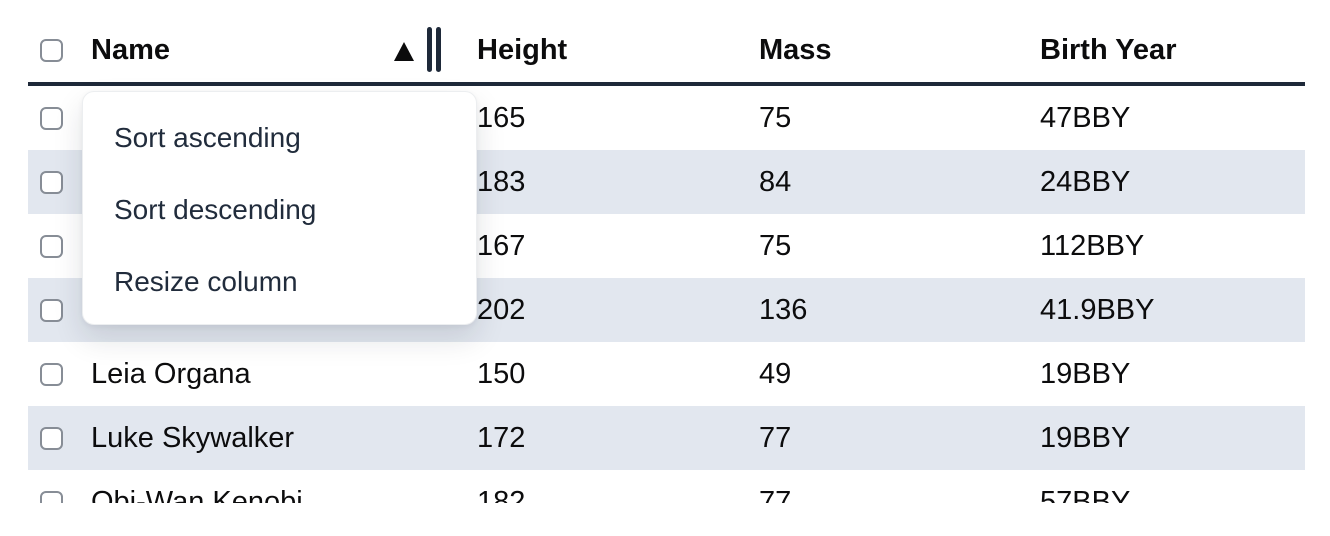 This screenshot has height=536, width=1330. What do you see at coordinates (501, 117) in the screenshot?
I see `height-cell: 165` at bounding box center [501, 117].